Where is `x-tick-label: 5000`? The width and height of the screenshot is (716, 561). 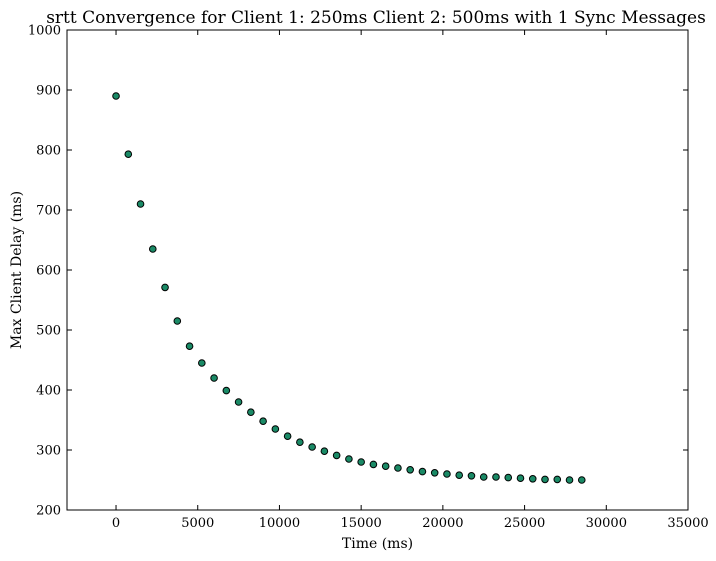 x-tick-label: 5000 is located at coordinates (197, 523).